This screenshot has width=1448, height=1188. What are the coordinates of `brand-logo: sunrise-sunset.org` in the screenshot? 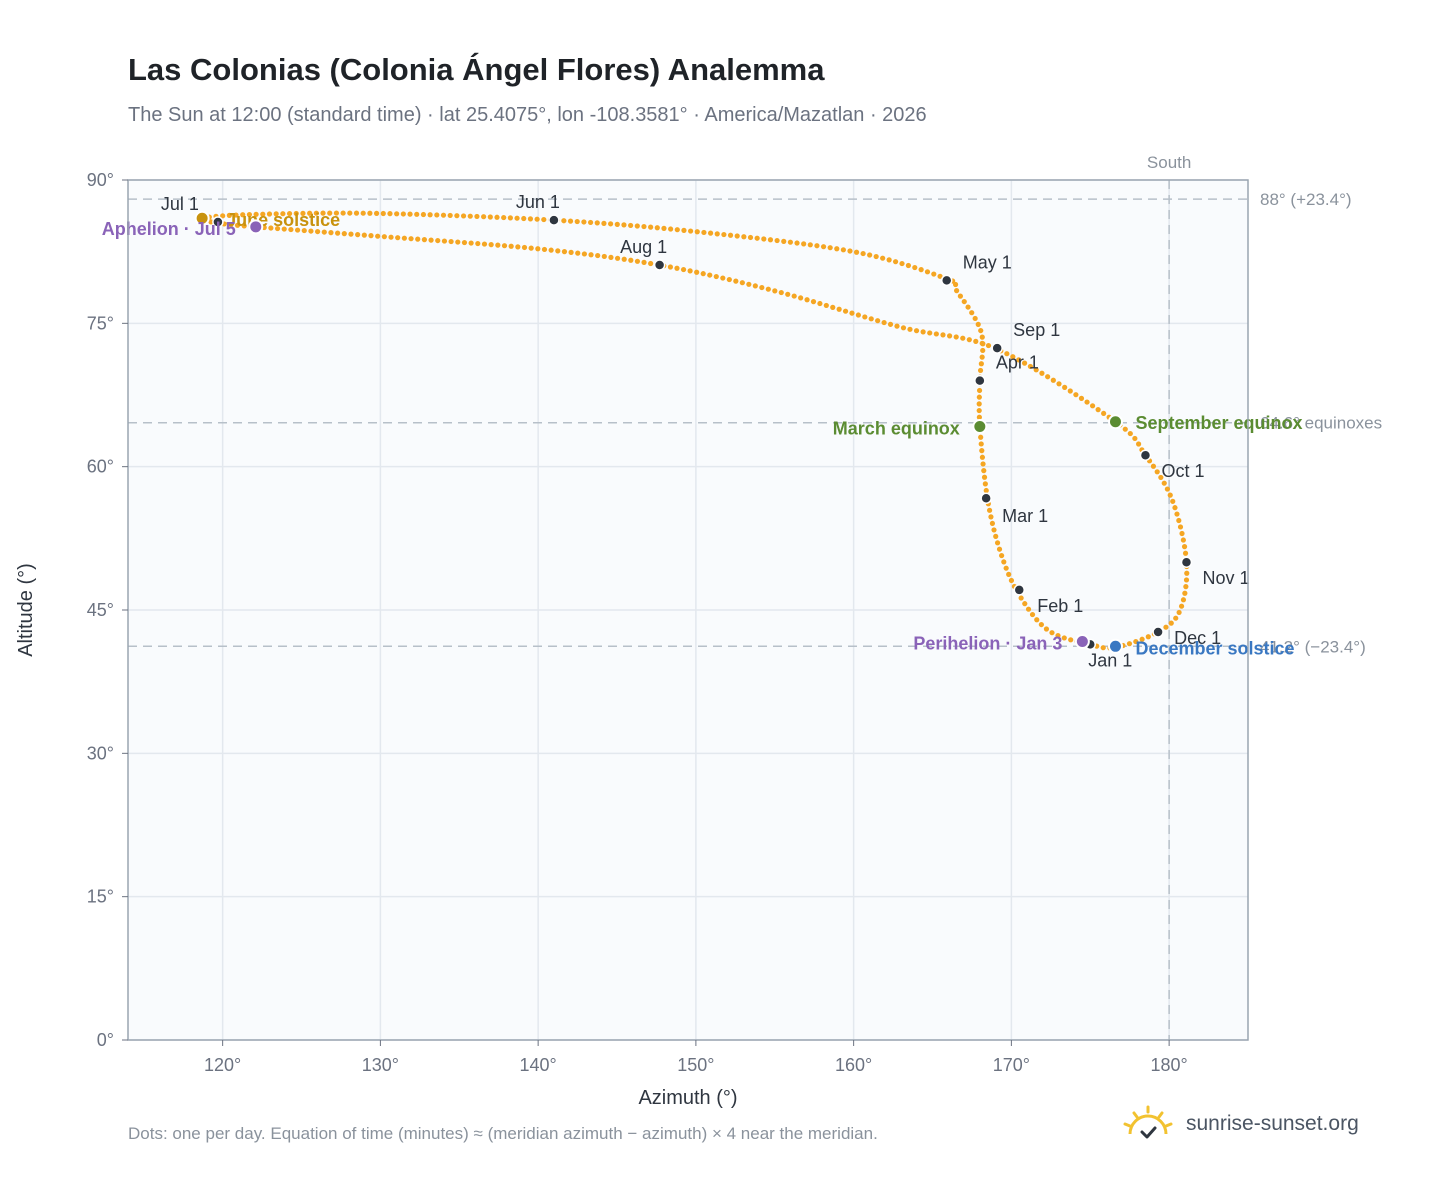 It's located at (1239, 1124).